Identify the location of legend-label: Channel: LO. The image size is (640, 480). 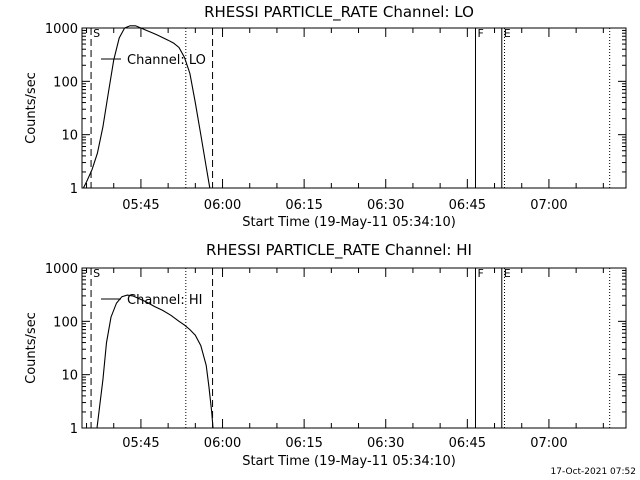
(166, 60).